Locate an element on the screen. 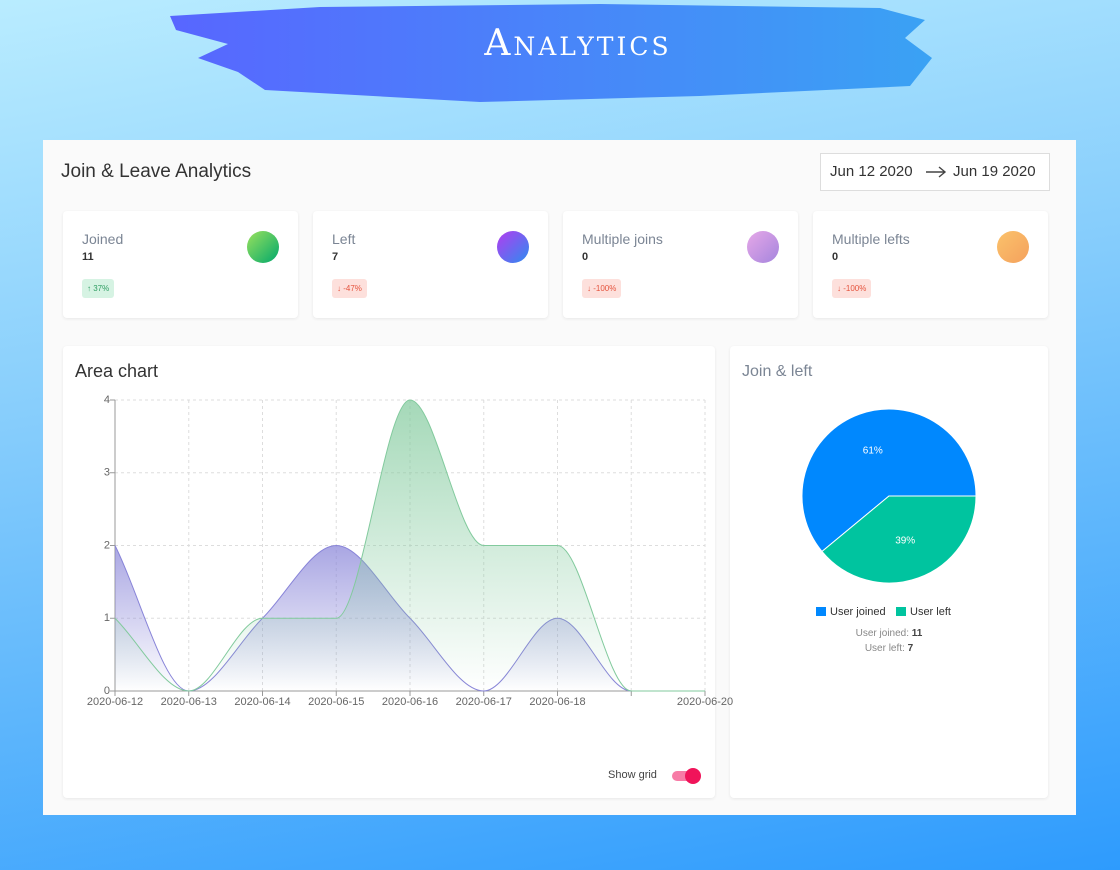 This screenshot has width=1120, height=870. brush-stroke is located at coordinates (551, 53).